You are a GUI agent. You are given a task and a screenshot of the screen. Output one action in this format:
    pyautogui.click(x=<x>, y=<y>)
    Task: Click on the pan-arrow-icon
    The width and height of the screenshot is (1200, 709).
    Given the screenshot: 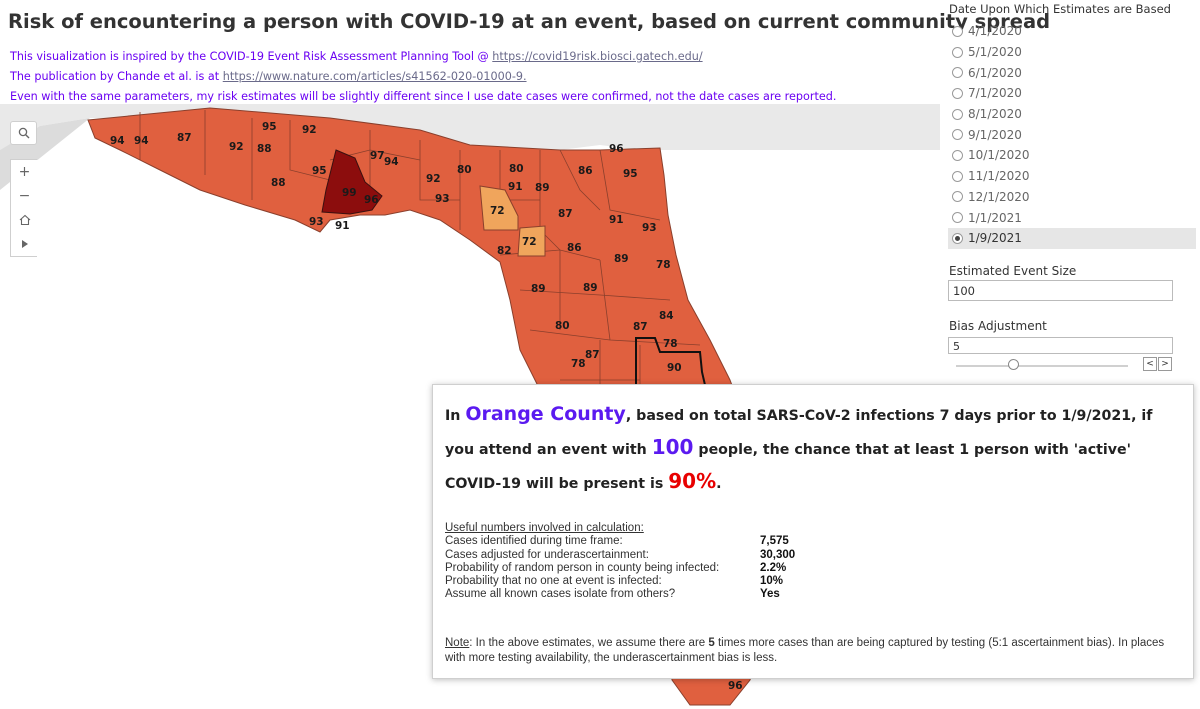 What is the action you would take?
    pyautogui.click(x=24, y=244)
    